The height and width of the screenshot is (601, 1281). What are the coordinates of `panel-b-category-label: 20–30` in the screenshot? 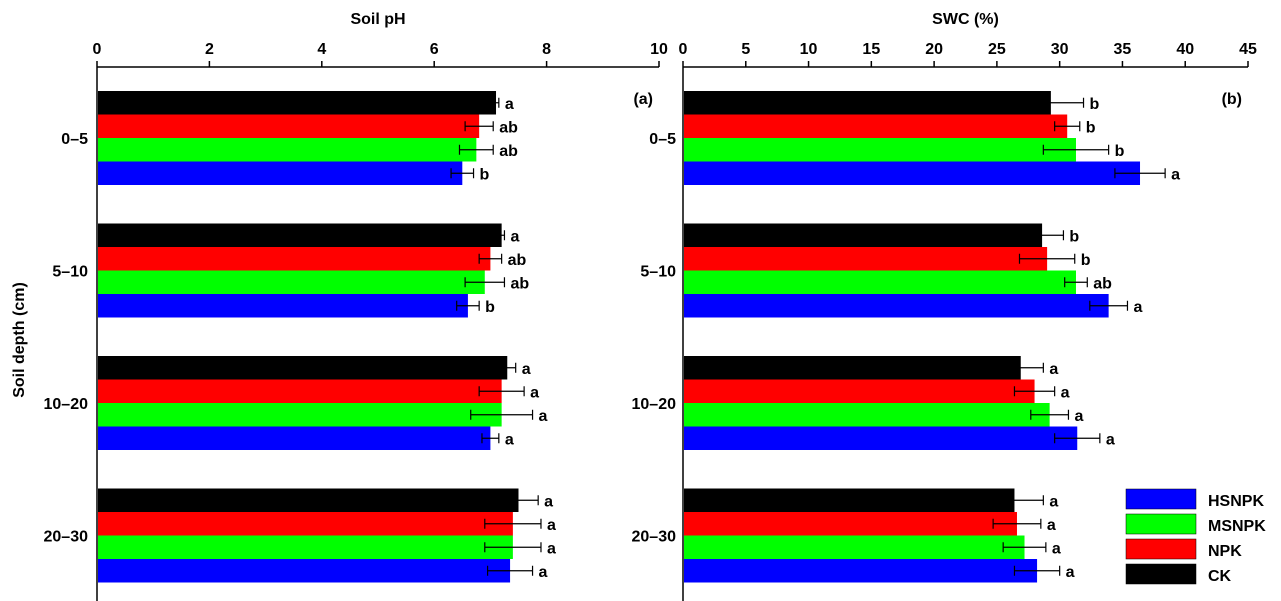 It's located at (654, 537).